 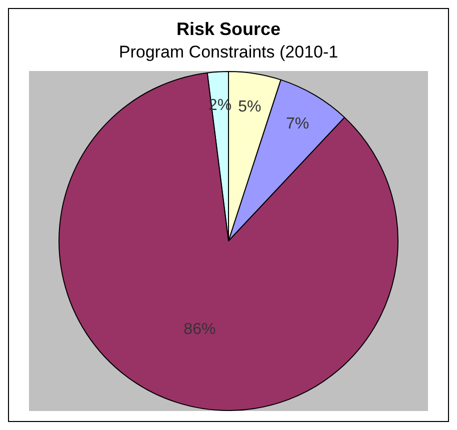 I want to click on chart-subtitle: Program Constraints (2010-1, so click(x=228, y=52).